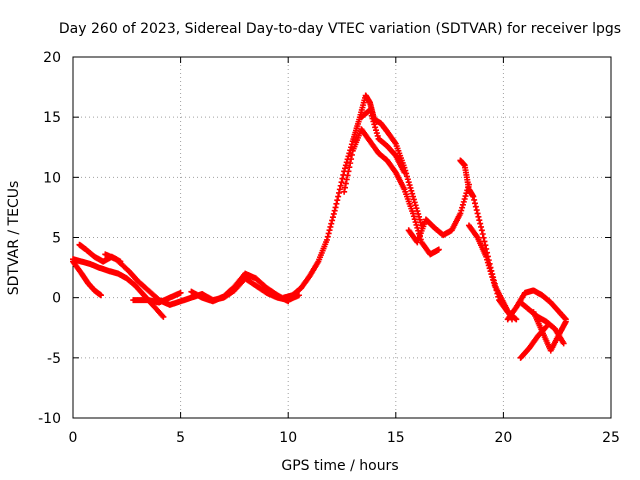  Describe the element at coordinates (611, 438) in the screenshot. I see `x-tick-label: 25` at that location.